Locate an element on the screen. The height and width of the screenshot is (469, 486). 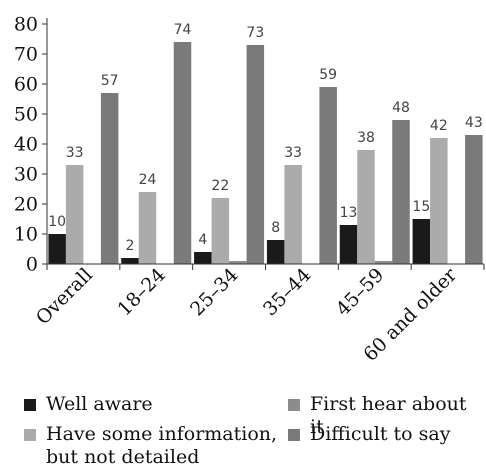
data-label: 59 is located at coordinates (328, 75).